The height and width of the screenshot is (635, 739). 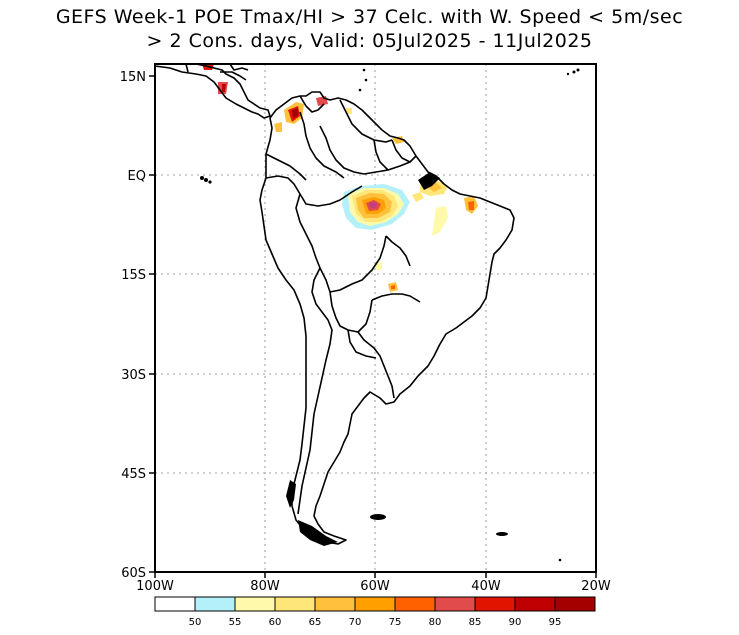 What do you see at coordinates (133, 275) in the screenshot?
I see `lat-label-15s: 15S` at bounding box center [133, 275].